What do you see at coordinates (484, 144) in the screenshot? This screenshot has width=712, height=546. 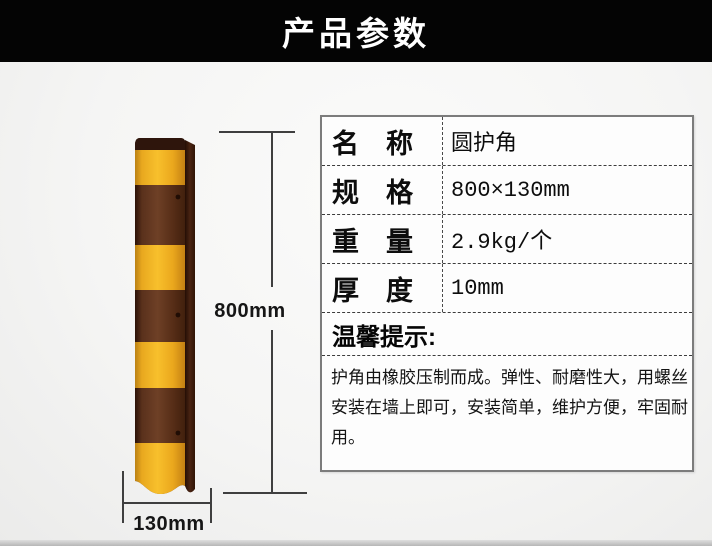 I see `spec-value: 圆护角` at bounding box center [484, 144].